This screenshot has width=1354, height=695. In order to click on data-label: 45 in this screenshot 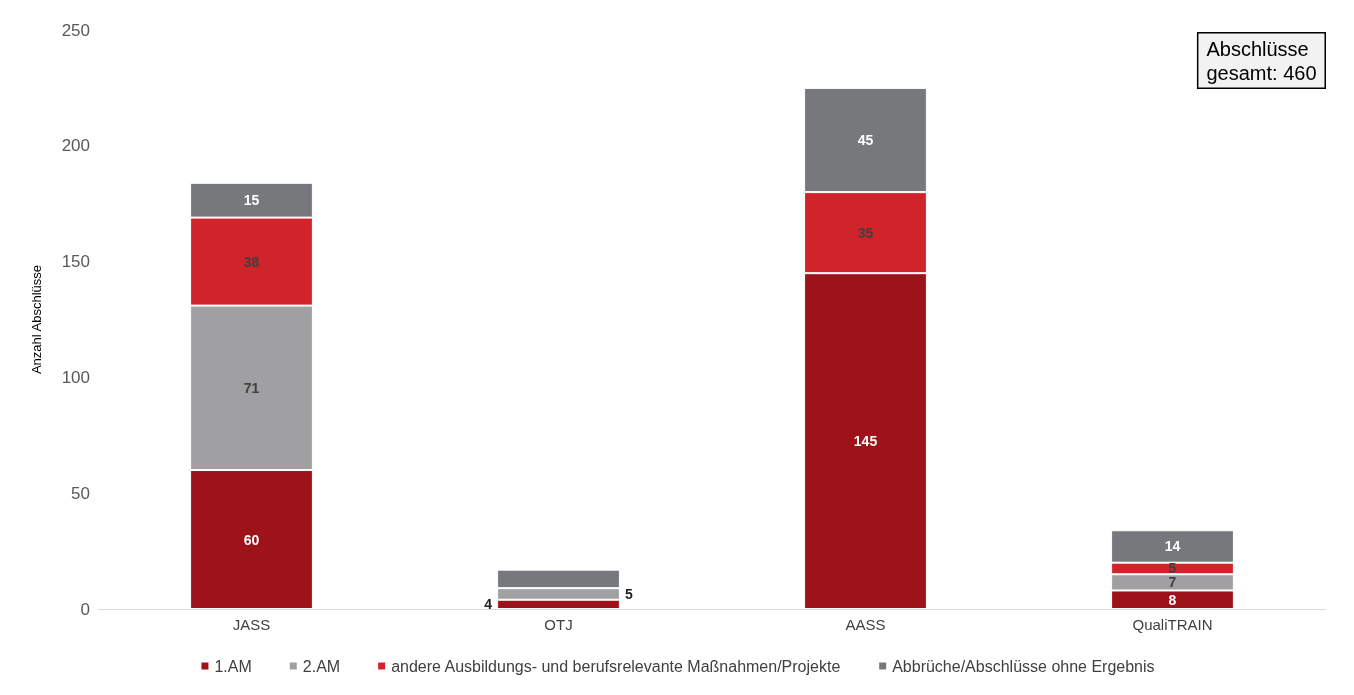, I will do `click(865, 140)`.